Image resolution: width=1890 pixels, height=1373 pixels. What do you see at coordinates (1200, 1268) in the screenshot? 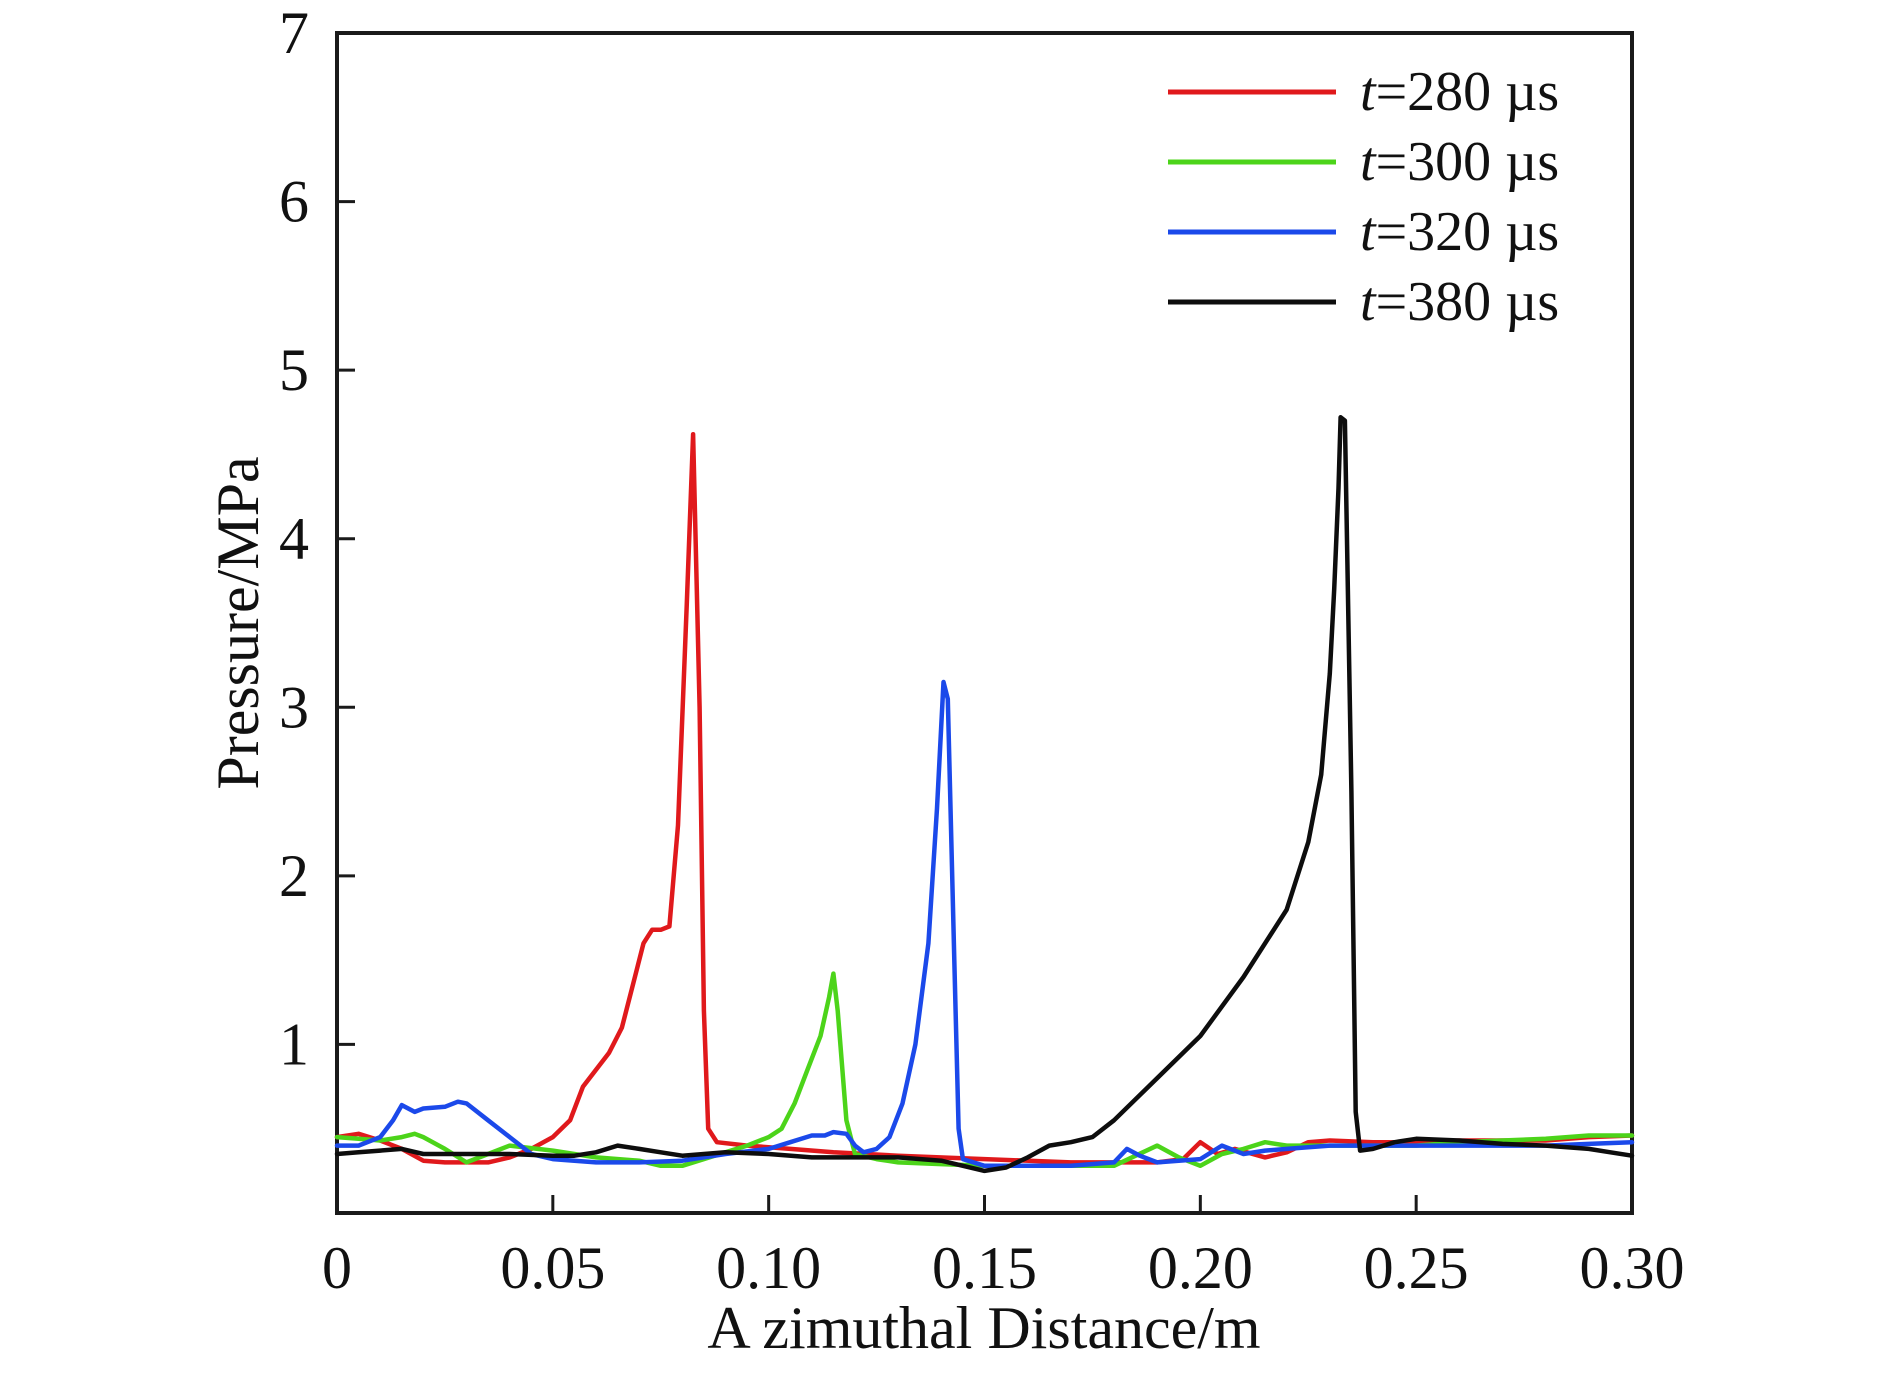
I see `x-tick-label: 0.20` at bounding box center [1200, 1268].